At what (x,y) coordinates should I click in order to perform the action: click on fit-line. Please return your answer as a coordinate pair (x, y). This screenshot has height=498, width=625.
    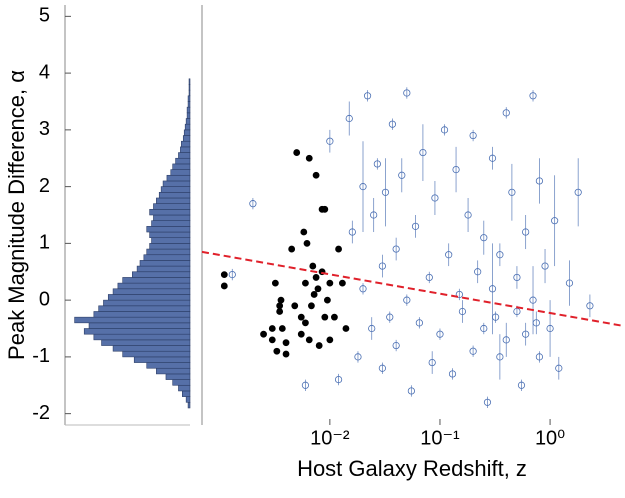
    Looking at the image, I should click on (412, 288).